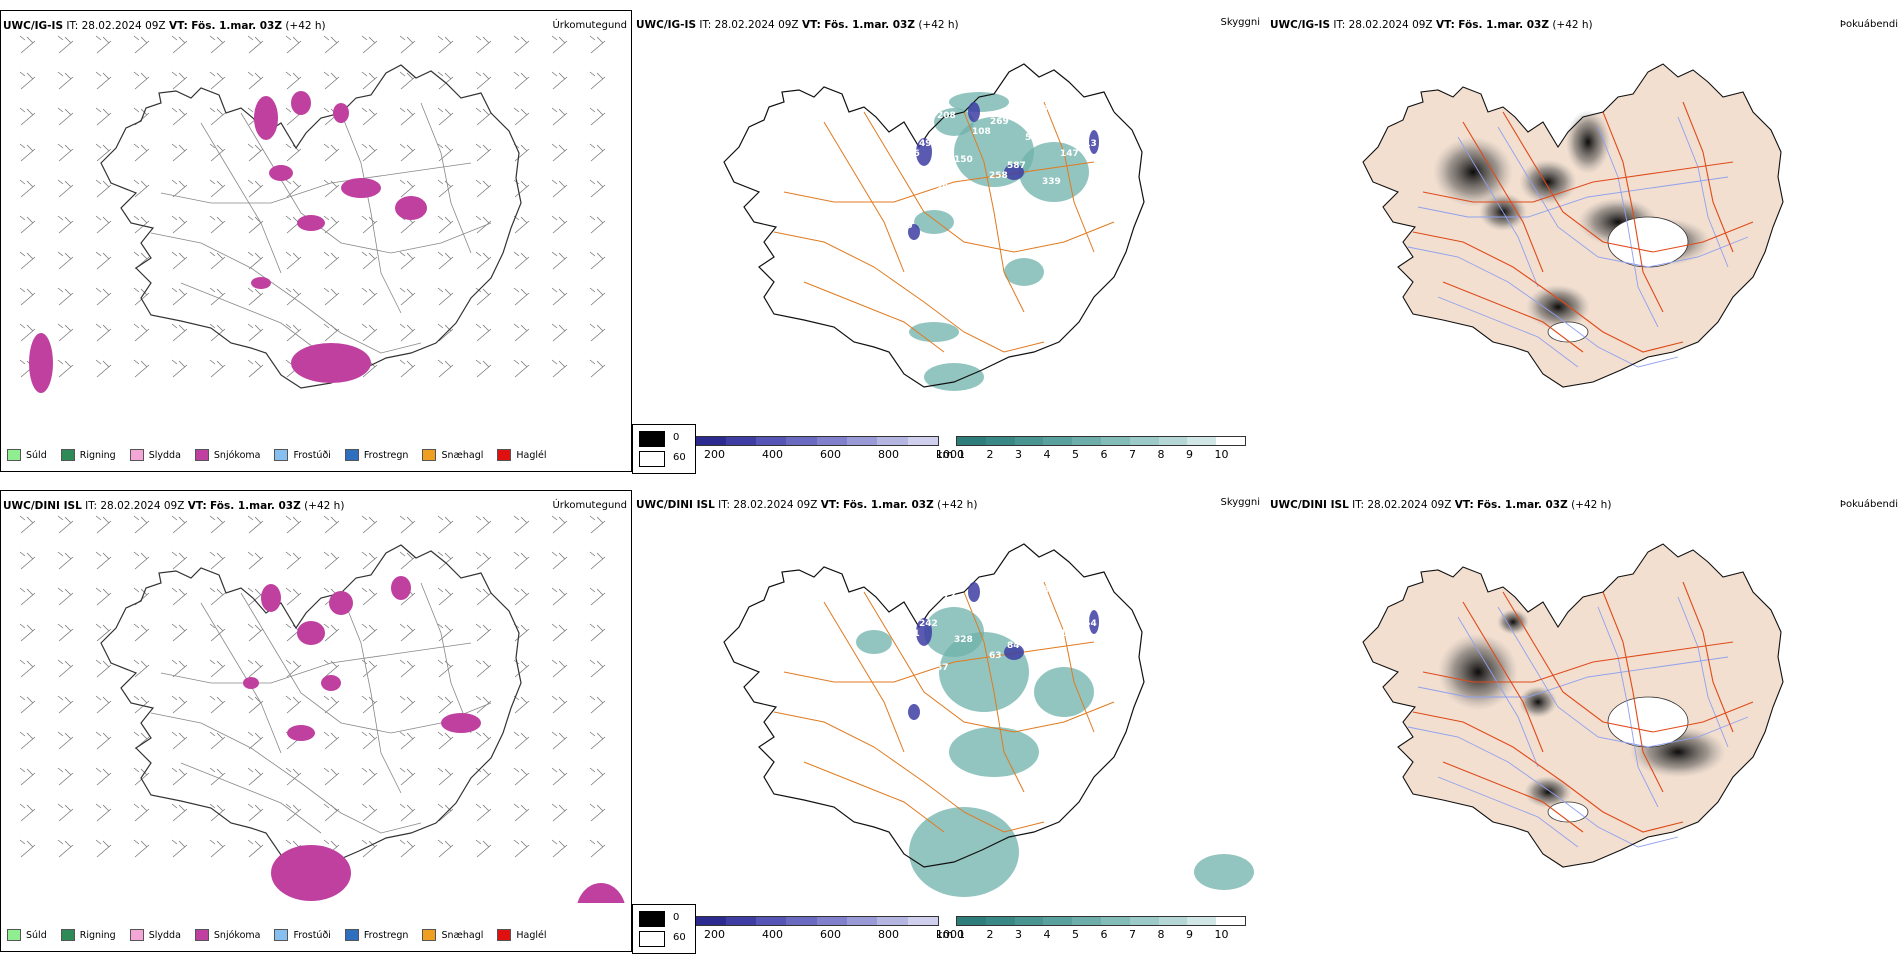  What do you see at coordinates (33, 26) in the screenshot?
I see `model-name: UWC/IG-IS` at bounding box center [33, 26].